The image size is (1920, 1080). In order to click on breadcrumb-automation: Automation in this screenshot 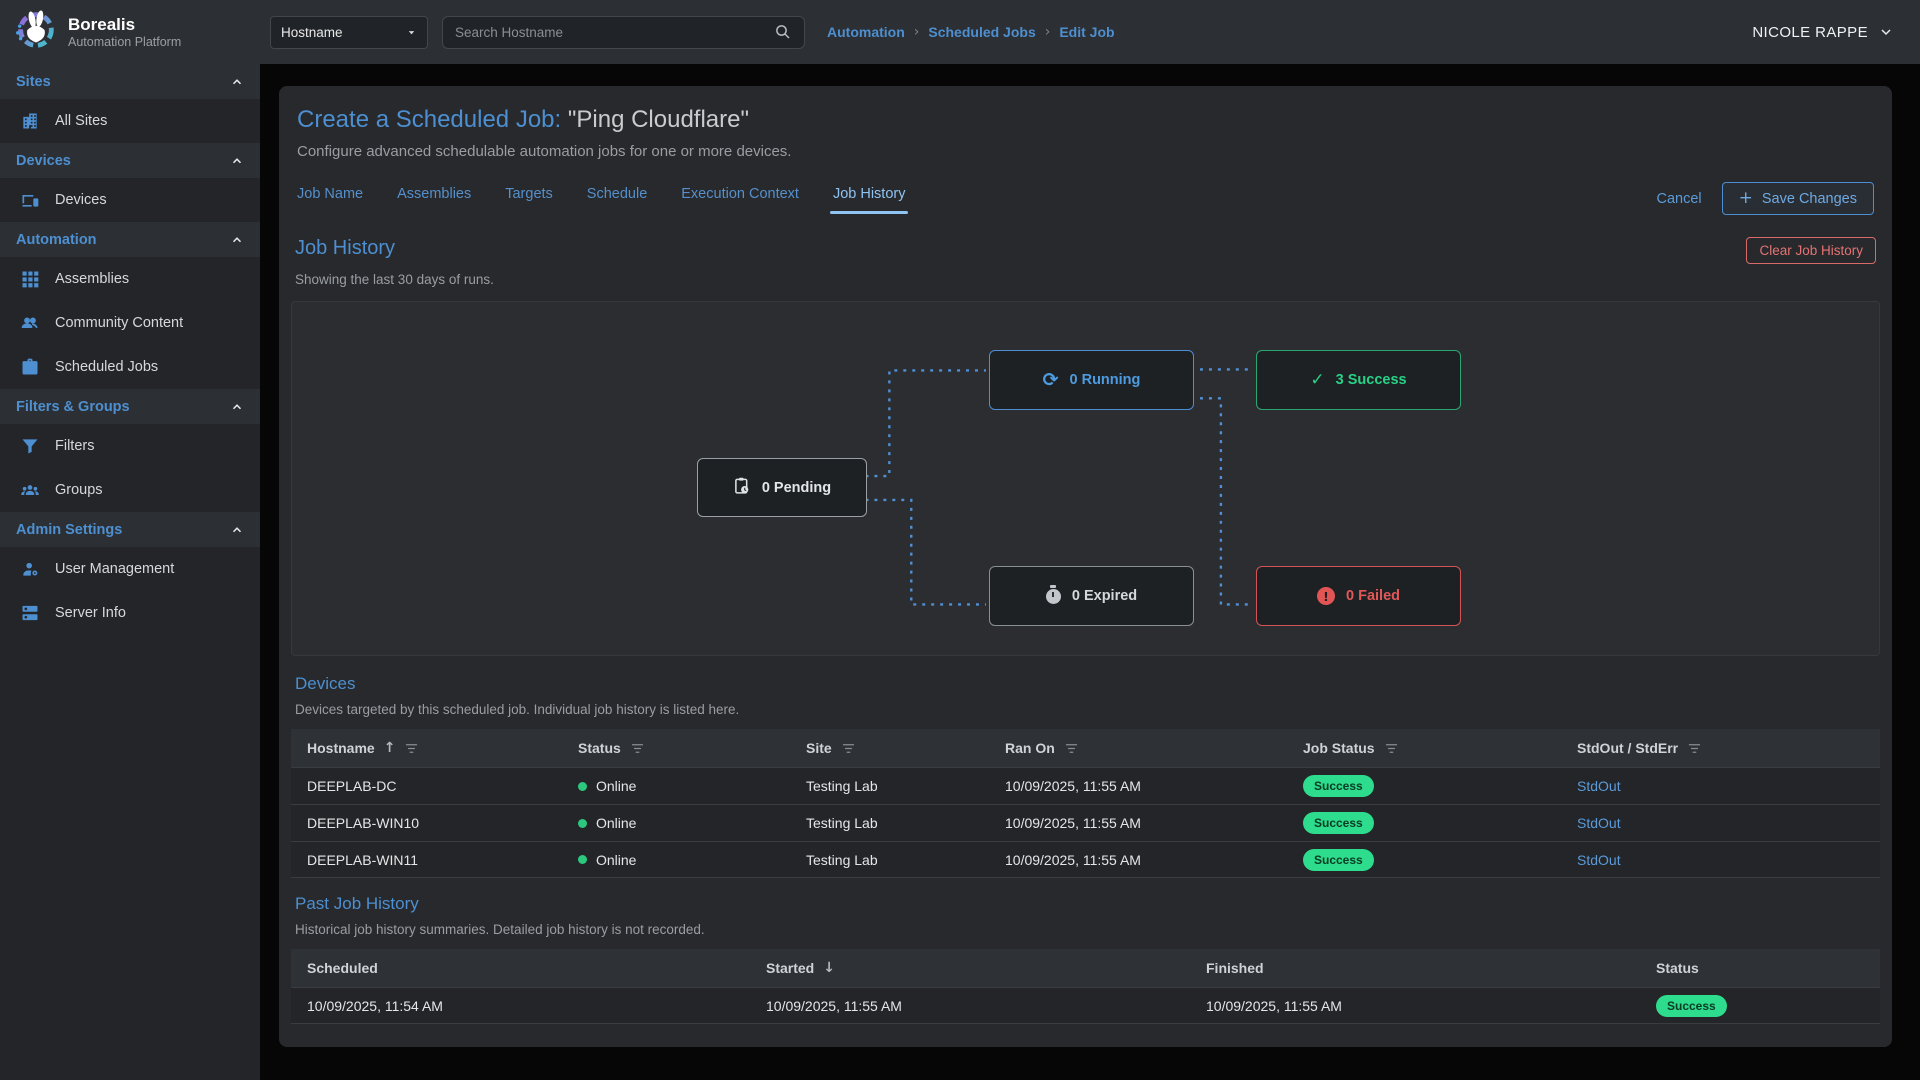, I will do `click(866, 32)`.